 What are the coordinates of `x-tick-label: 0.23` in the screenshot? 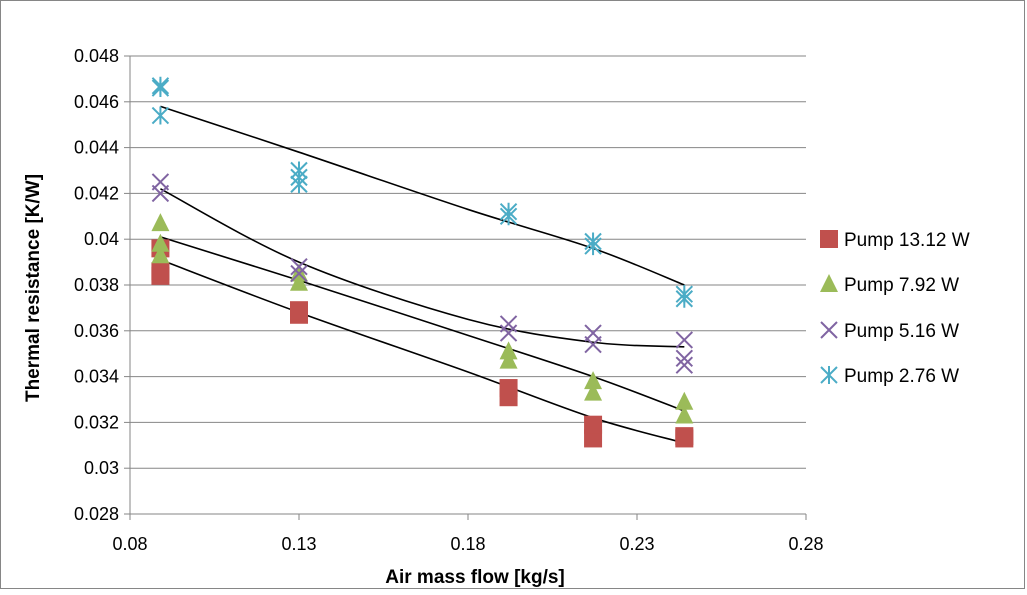 It's located at (636, 544).